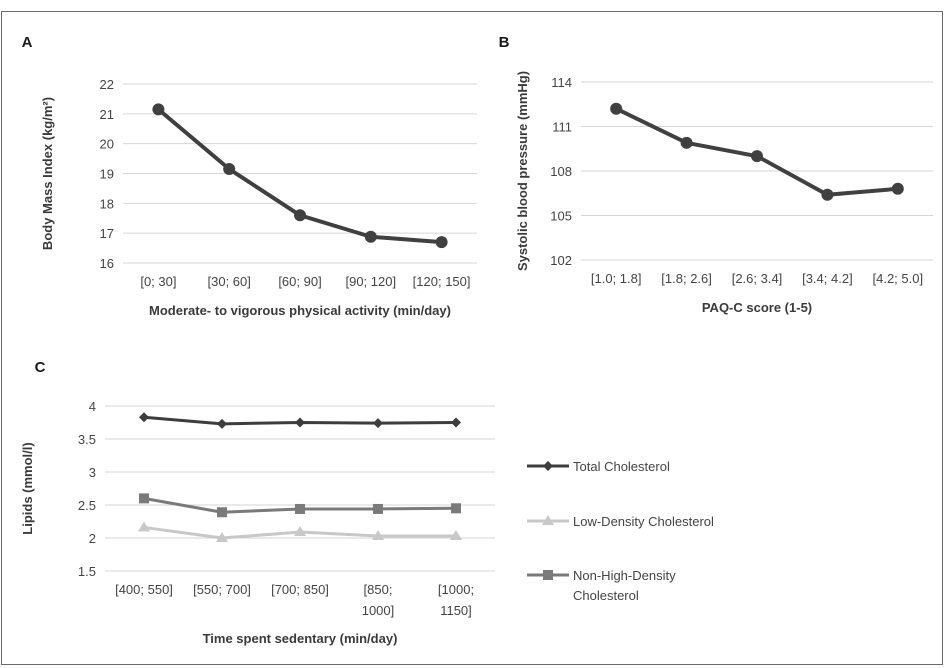 The image size is (946, 668). Describe the element at coordinates (222, 589) in the screenshot. I see `x-tick-label: [550; 700]` at that location.